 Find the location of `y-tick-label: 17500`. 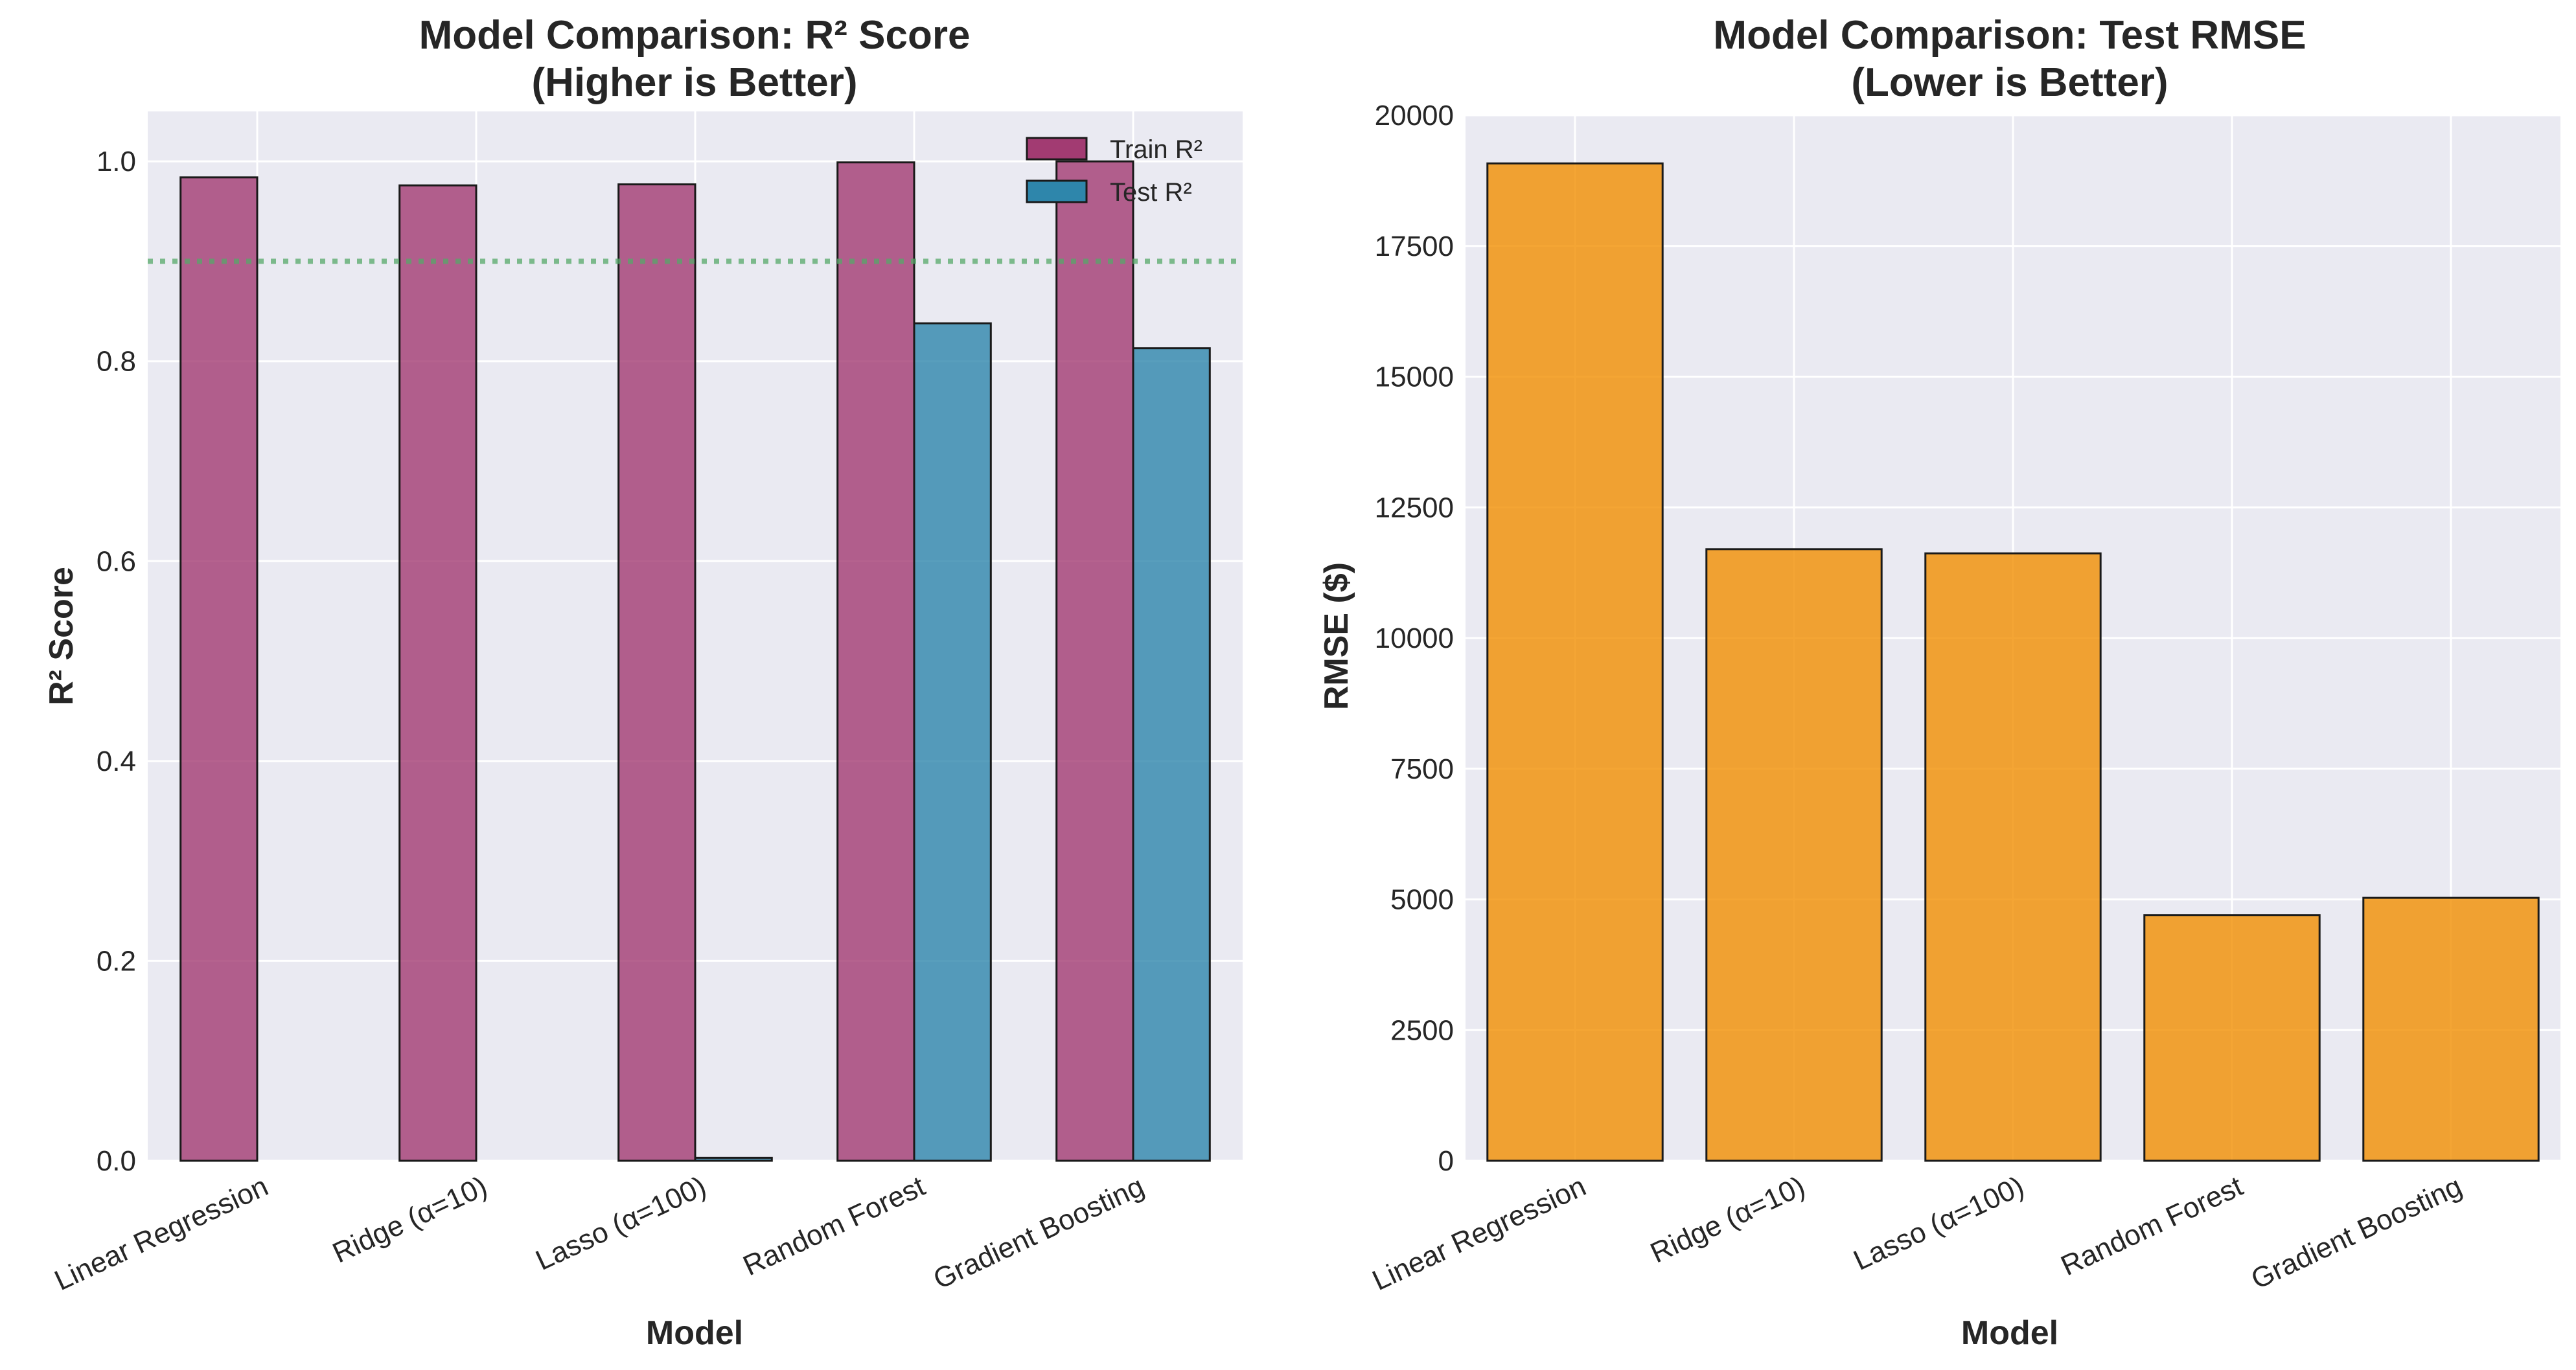

y-tick-label: 17500 is located at coordinates (1414, 246).